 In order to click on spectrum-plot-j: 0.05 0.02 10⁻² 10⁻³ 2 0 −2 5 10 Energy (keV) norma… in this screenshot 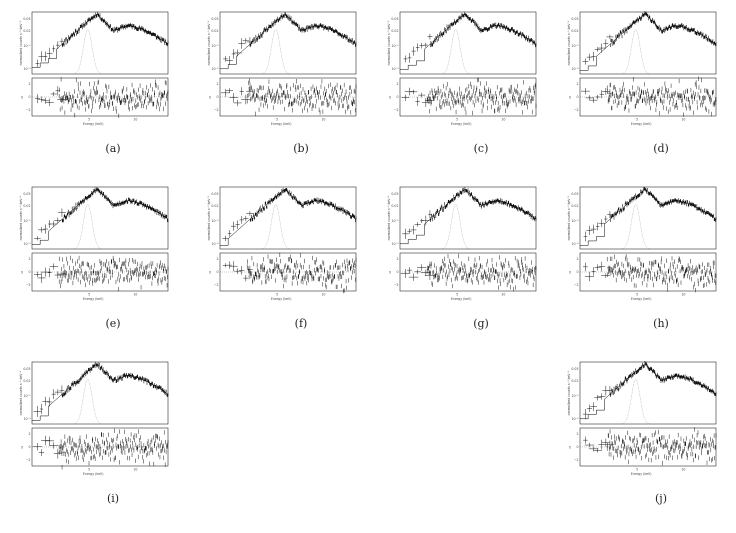, I will do `click(642, 418)`.